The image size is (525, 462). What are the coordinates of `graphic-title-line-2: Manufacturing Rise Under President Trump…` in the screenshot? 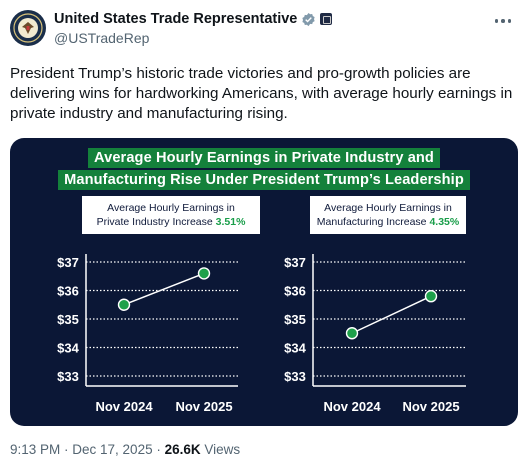 It's located at (264, 180).